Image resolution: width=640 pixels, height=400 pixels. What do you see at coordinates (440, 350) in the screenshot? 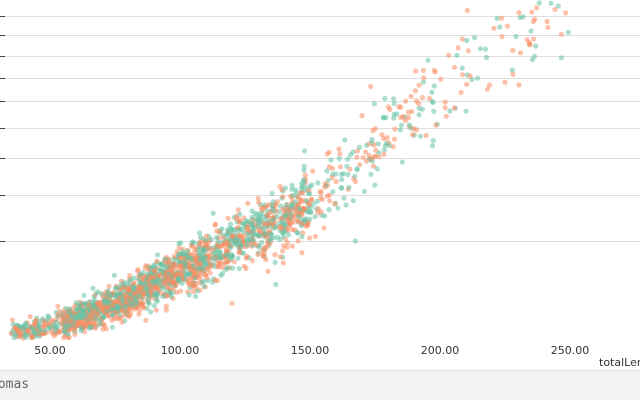
I see `x-tick-label: 200.00` at bounding box center [440, 350].